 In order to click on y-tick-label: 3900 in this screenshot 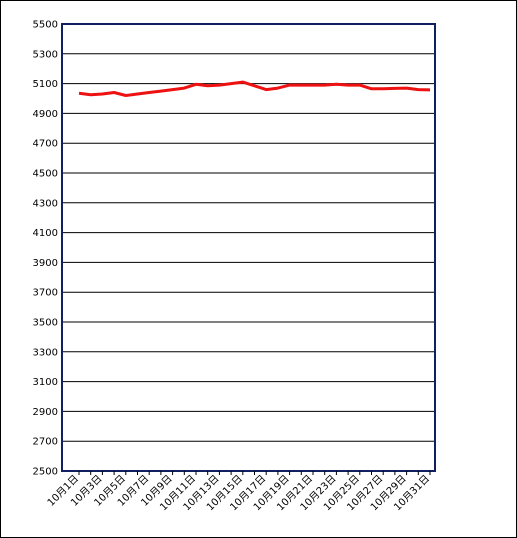, I will do `click(45, 263)`.